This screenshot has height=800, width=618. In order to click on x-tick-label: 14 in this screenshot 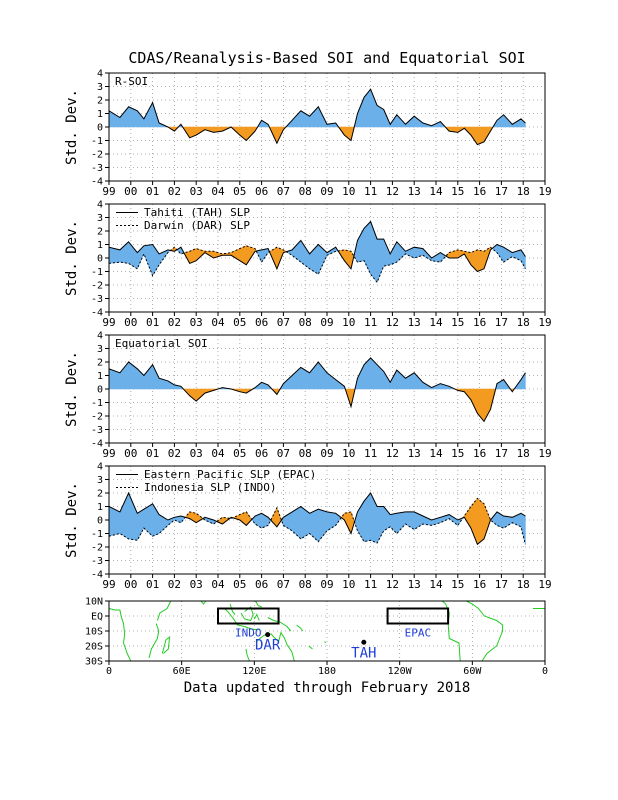, I will do `click(436, 453)`.